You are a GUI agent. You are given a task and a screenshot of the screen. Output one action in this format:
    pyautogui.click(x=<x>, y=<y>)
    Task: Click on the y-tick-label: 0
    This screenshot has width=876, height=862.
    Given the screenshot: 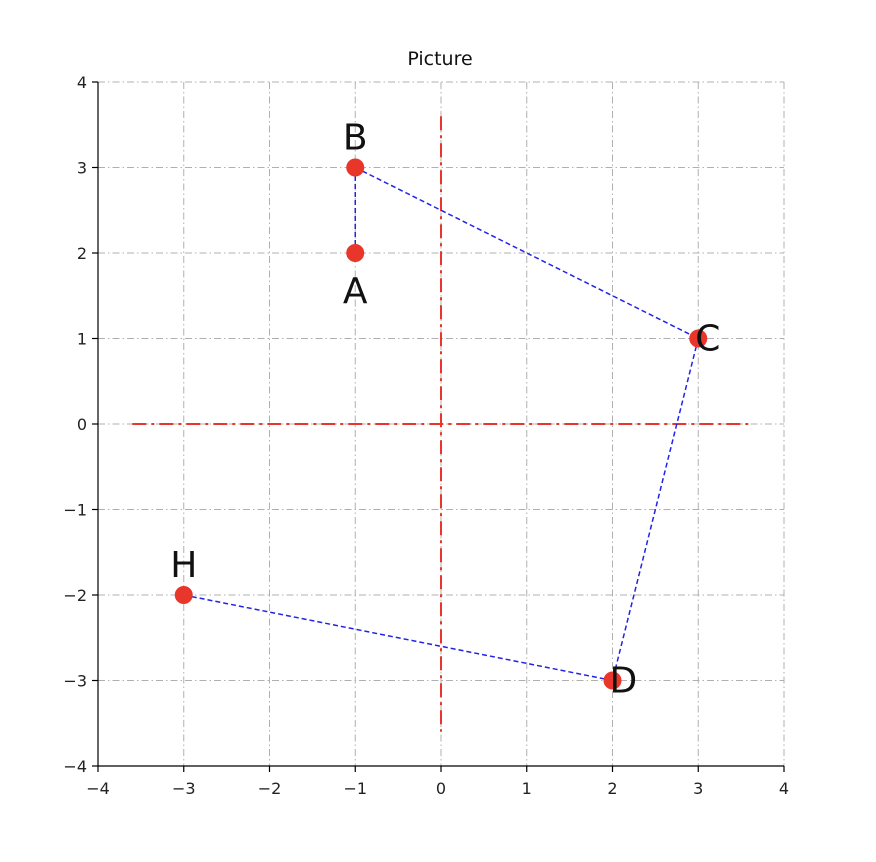 What is the action you would take?
    pyautogui.click(x=82, y=424)
    